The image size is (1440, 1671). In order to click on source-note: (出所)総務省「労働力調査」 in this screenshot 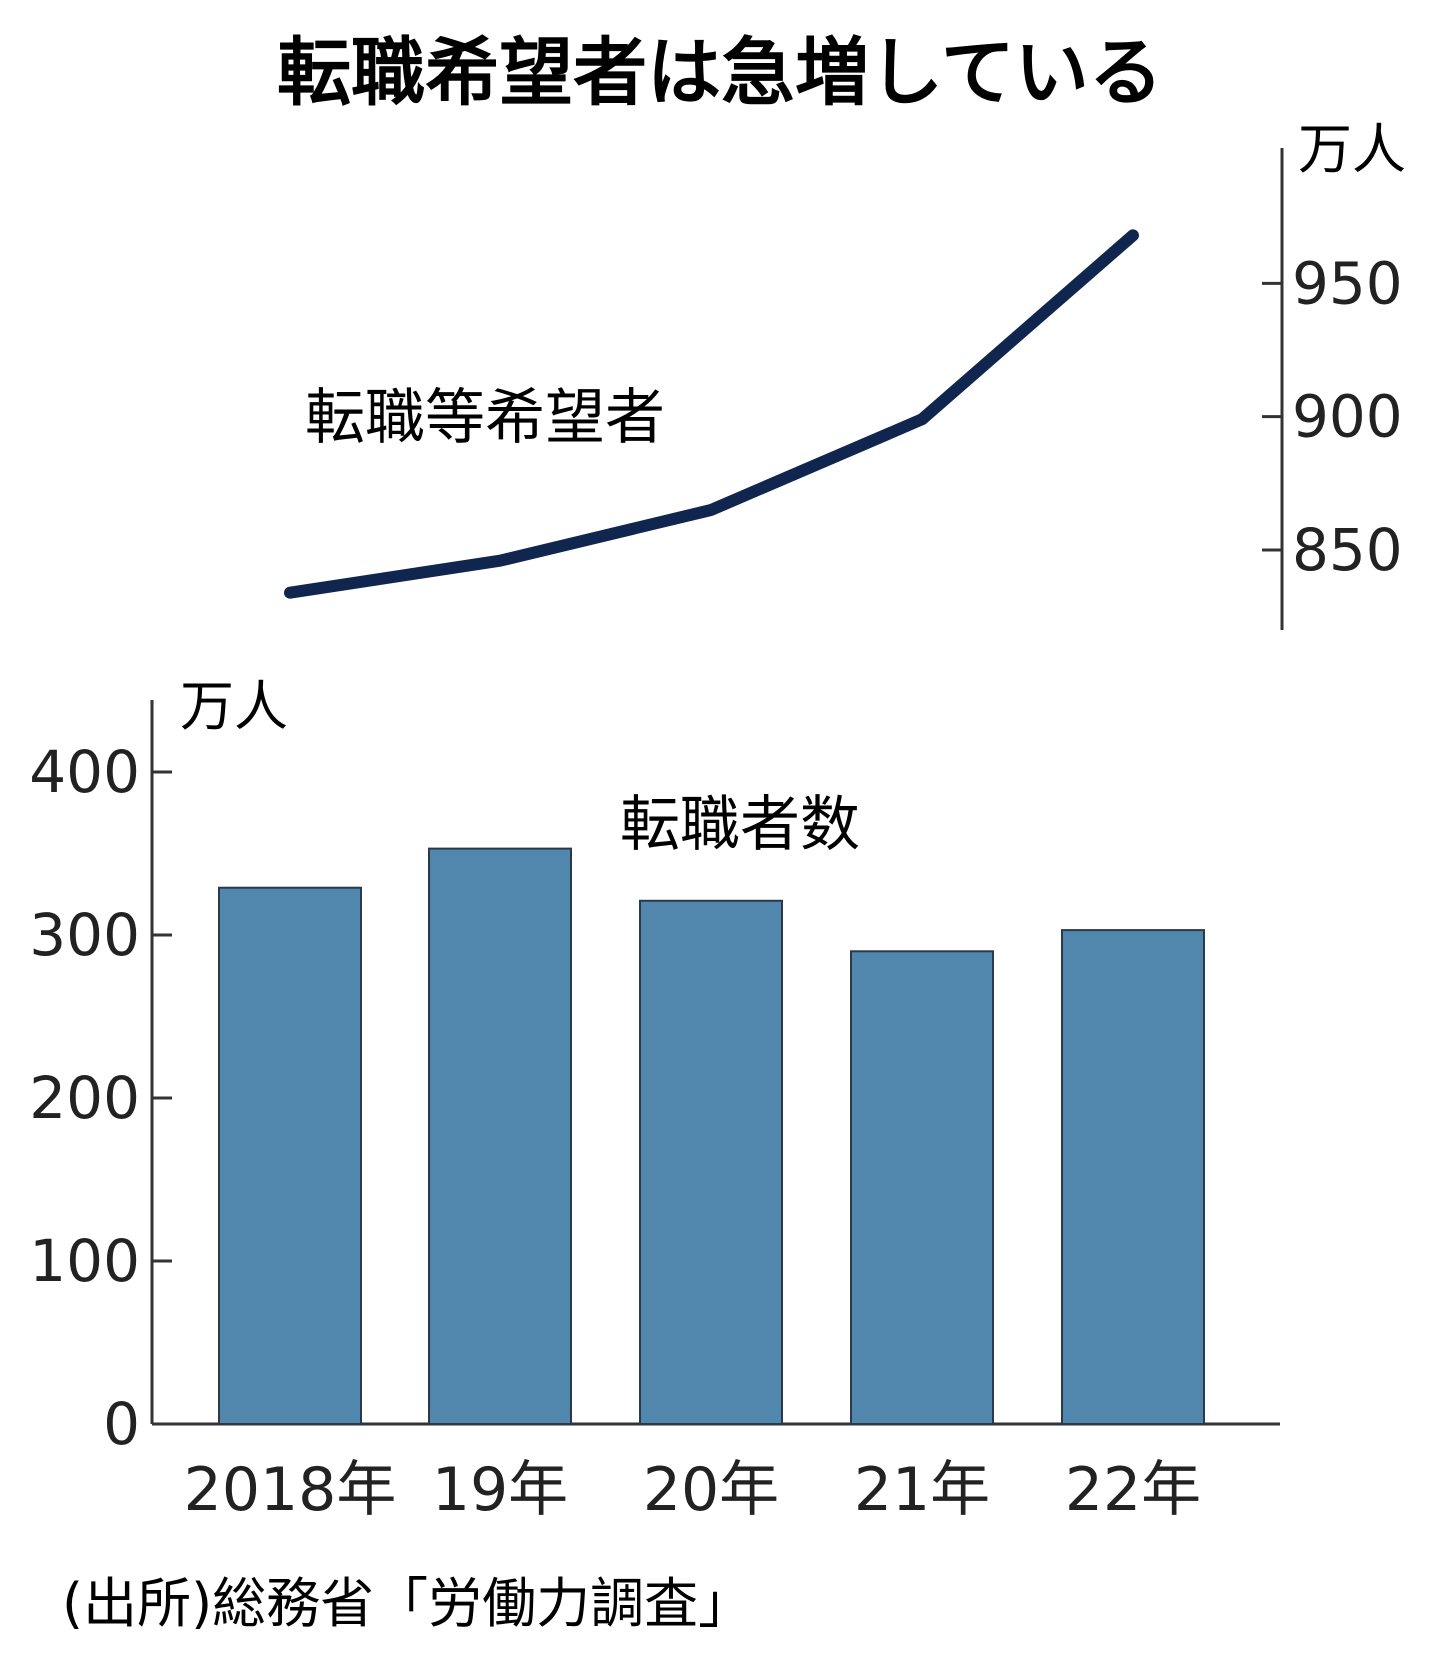, I will do `click(407, 1603)`.